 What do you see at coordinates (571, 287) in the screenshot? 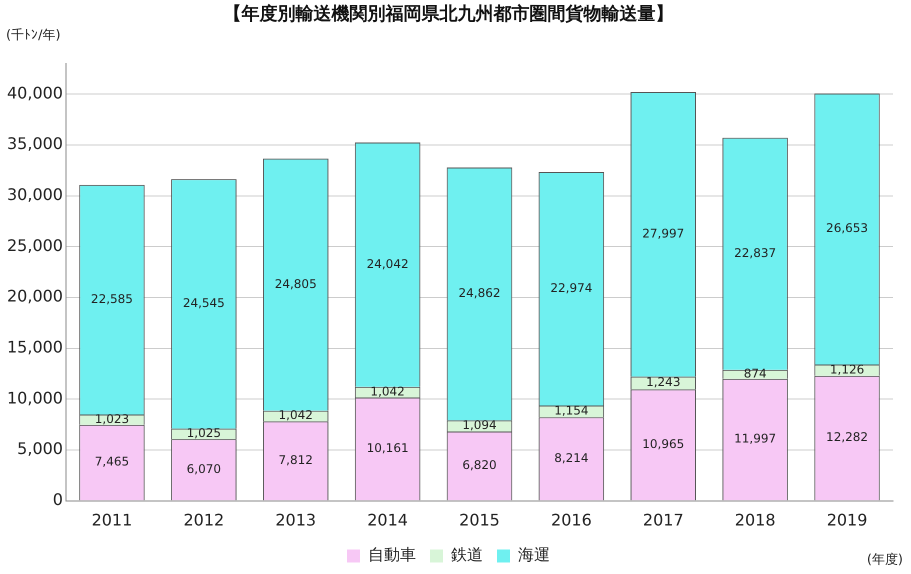
I see `data-label: 22,974` at bounding box center [571, 287].